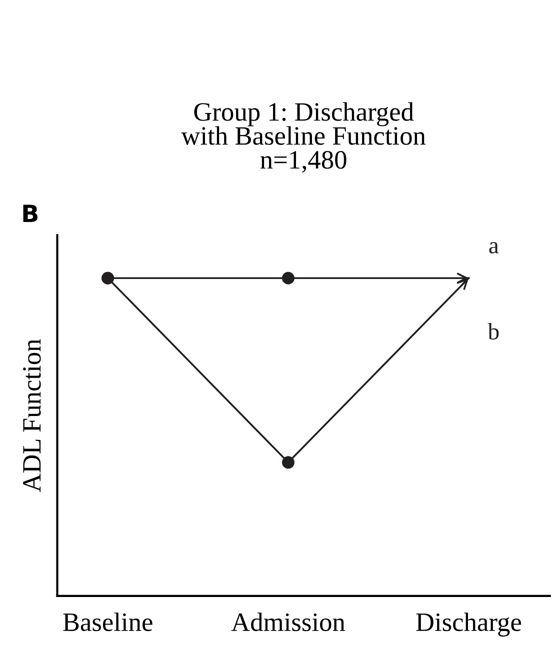  I want to click on y-axis-title: ADL Function, so click(32, 415).